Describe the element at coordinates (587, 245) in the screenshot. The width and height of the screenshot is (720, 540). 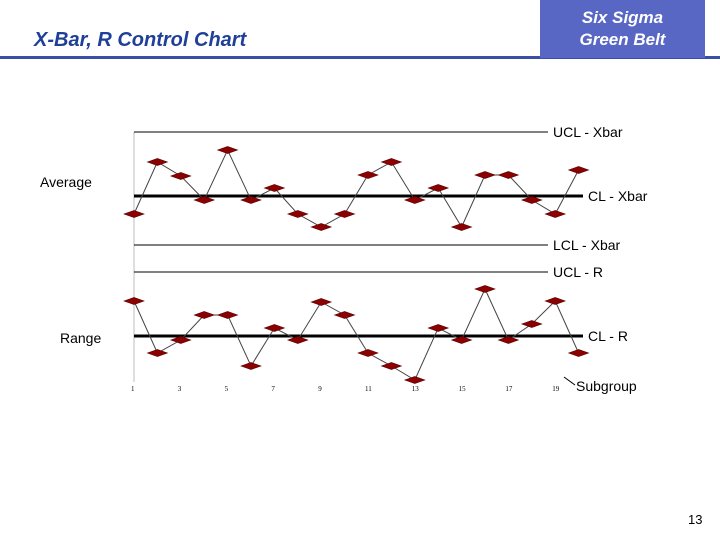
I see `xbar-limit-label-2: LCL - Xbar` at that location.